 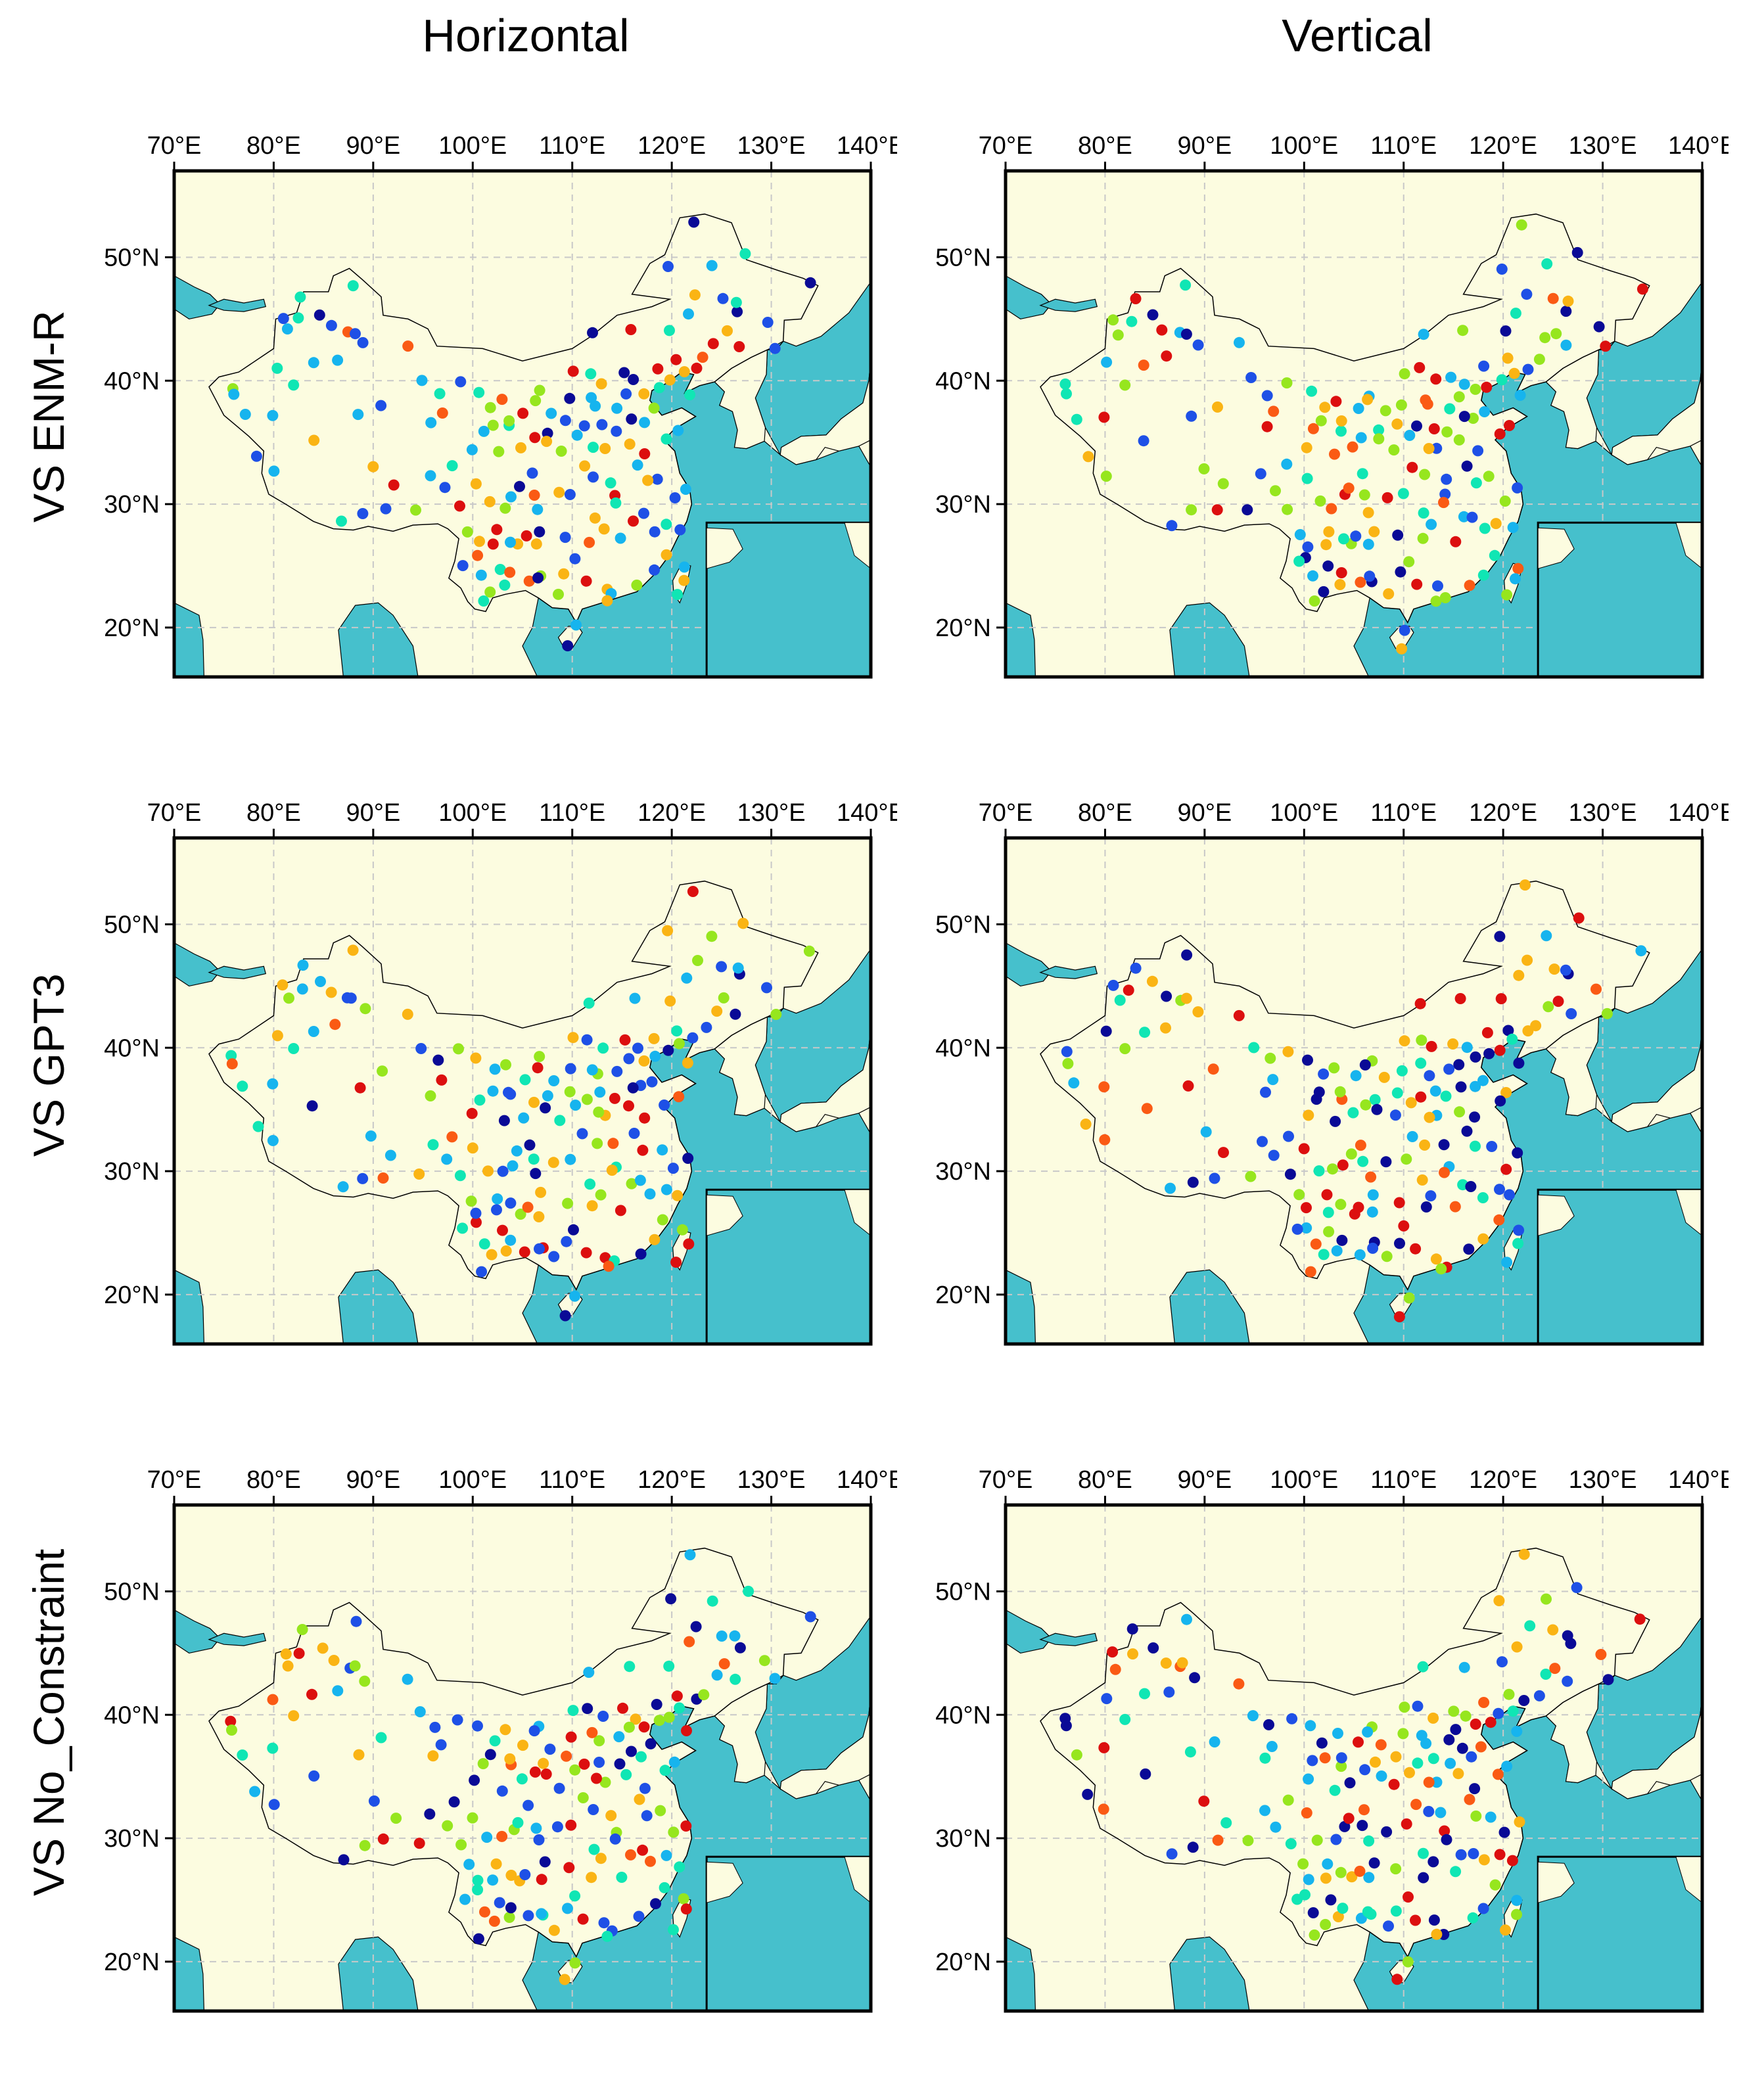 I want to click on lon-tick-label: 90°E, so click(x=1204, y=813).